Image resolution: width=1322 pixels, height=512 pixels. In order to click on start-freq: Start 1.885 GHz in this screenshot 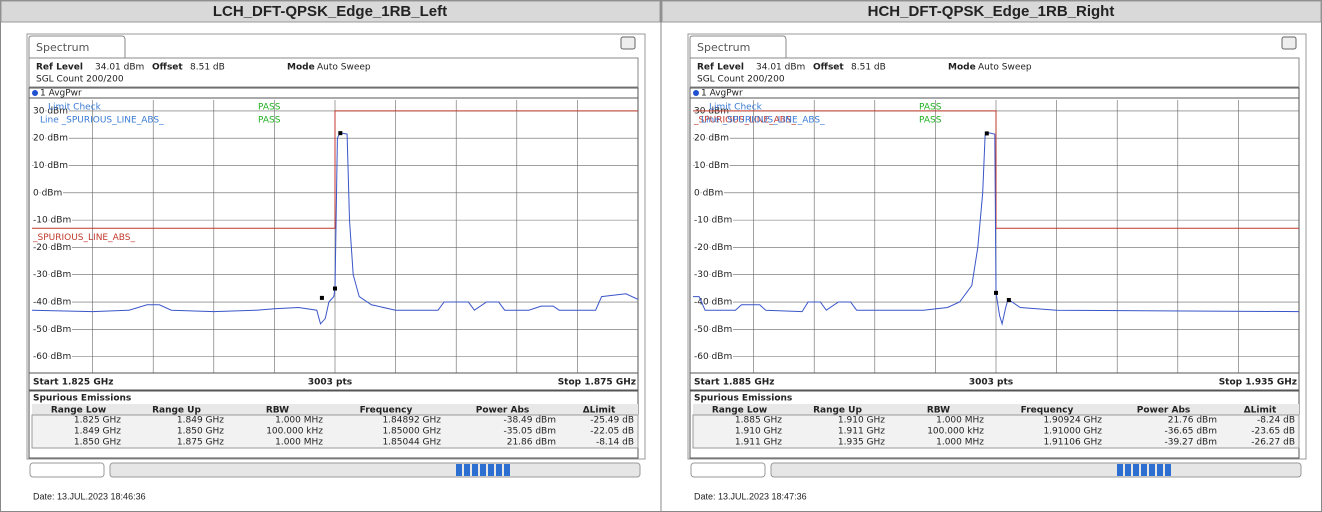, I will do `click(734, 383)`.